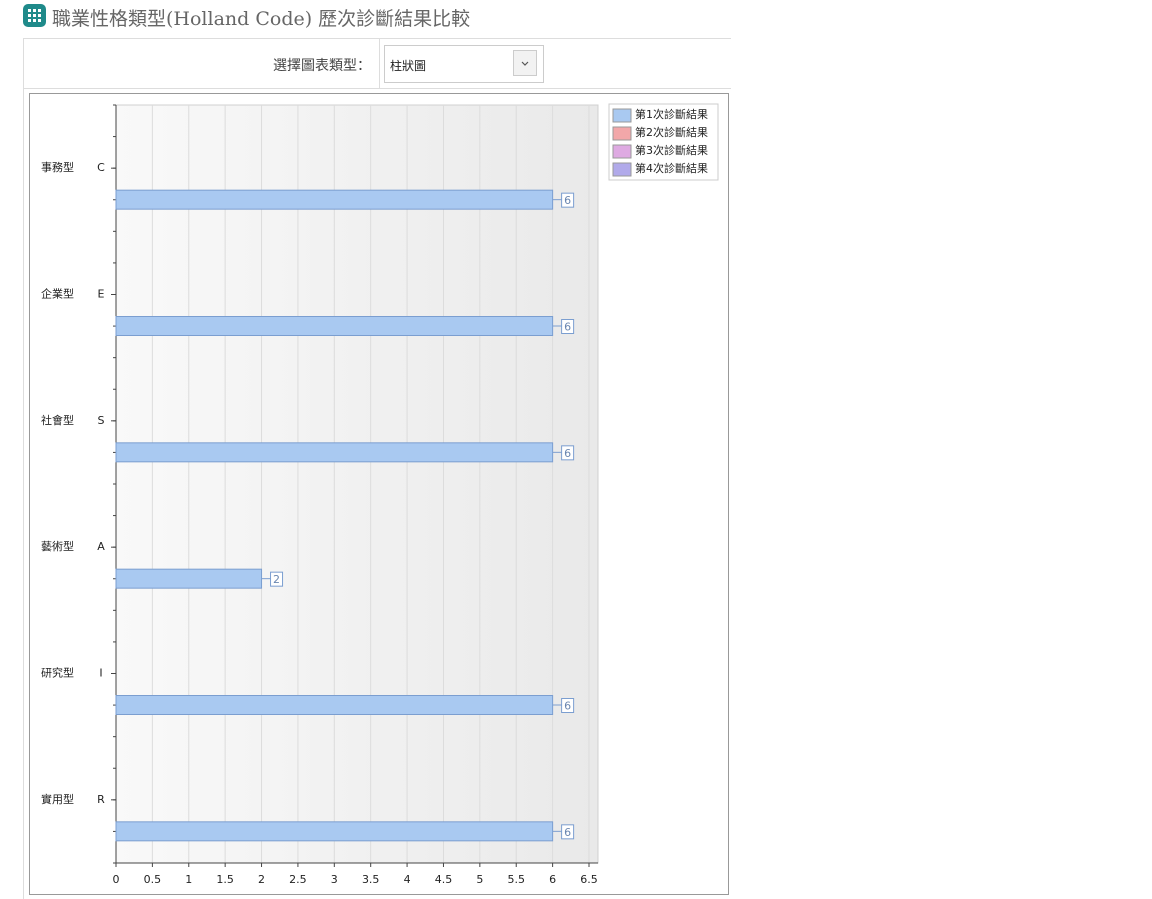 This screenshot has width=1152, height=899. I want to click on separator, so click(379, 63).